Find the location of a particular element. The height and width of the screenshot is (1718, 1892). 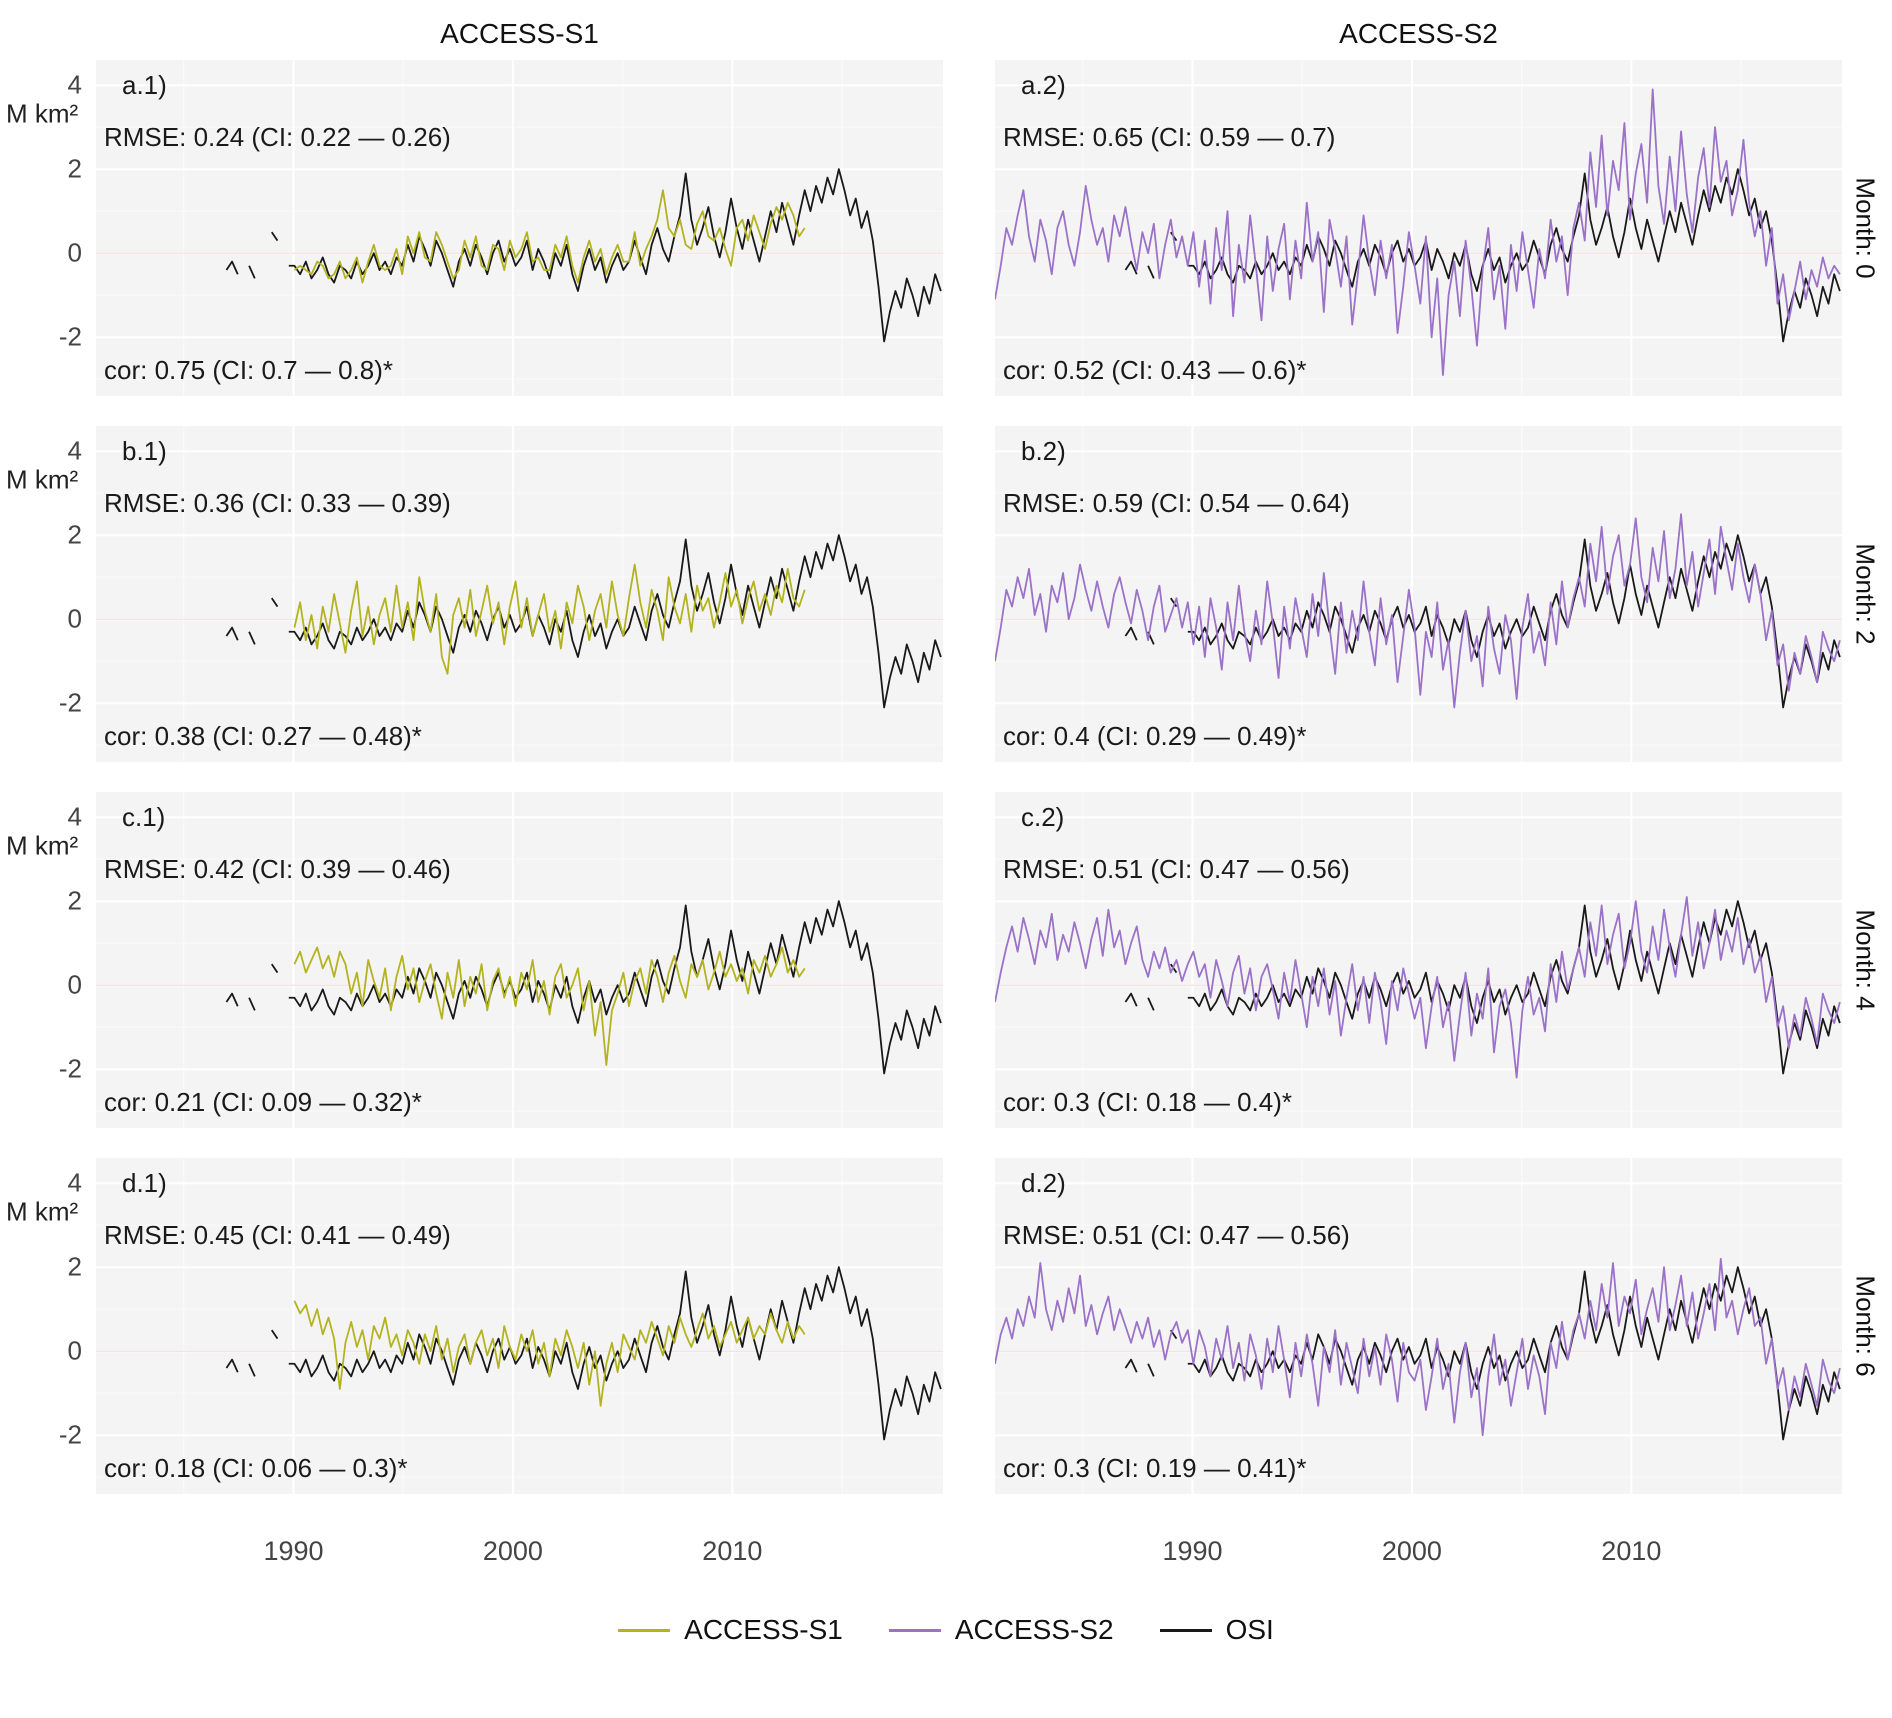

rmse-annotation: RMSE: 0.42 (CI: 0.39 — 0.46) is located at coordinates (277, 869).